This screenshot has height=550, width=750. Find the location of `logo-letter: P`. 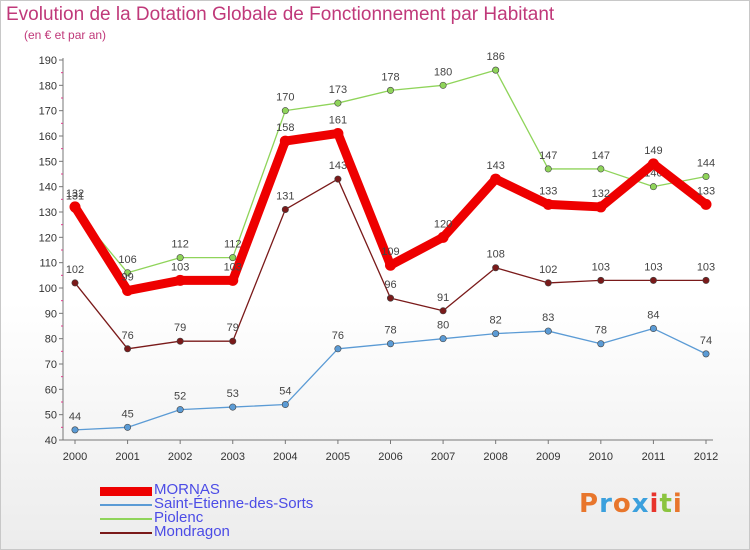

logo-letter: P is located at coordinates (589, 504).